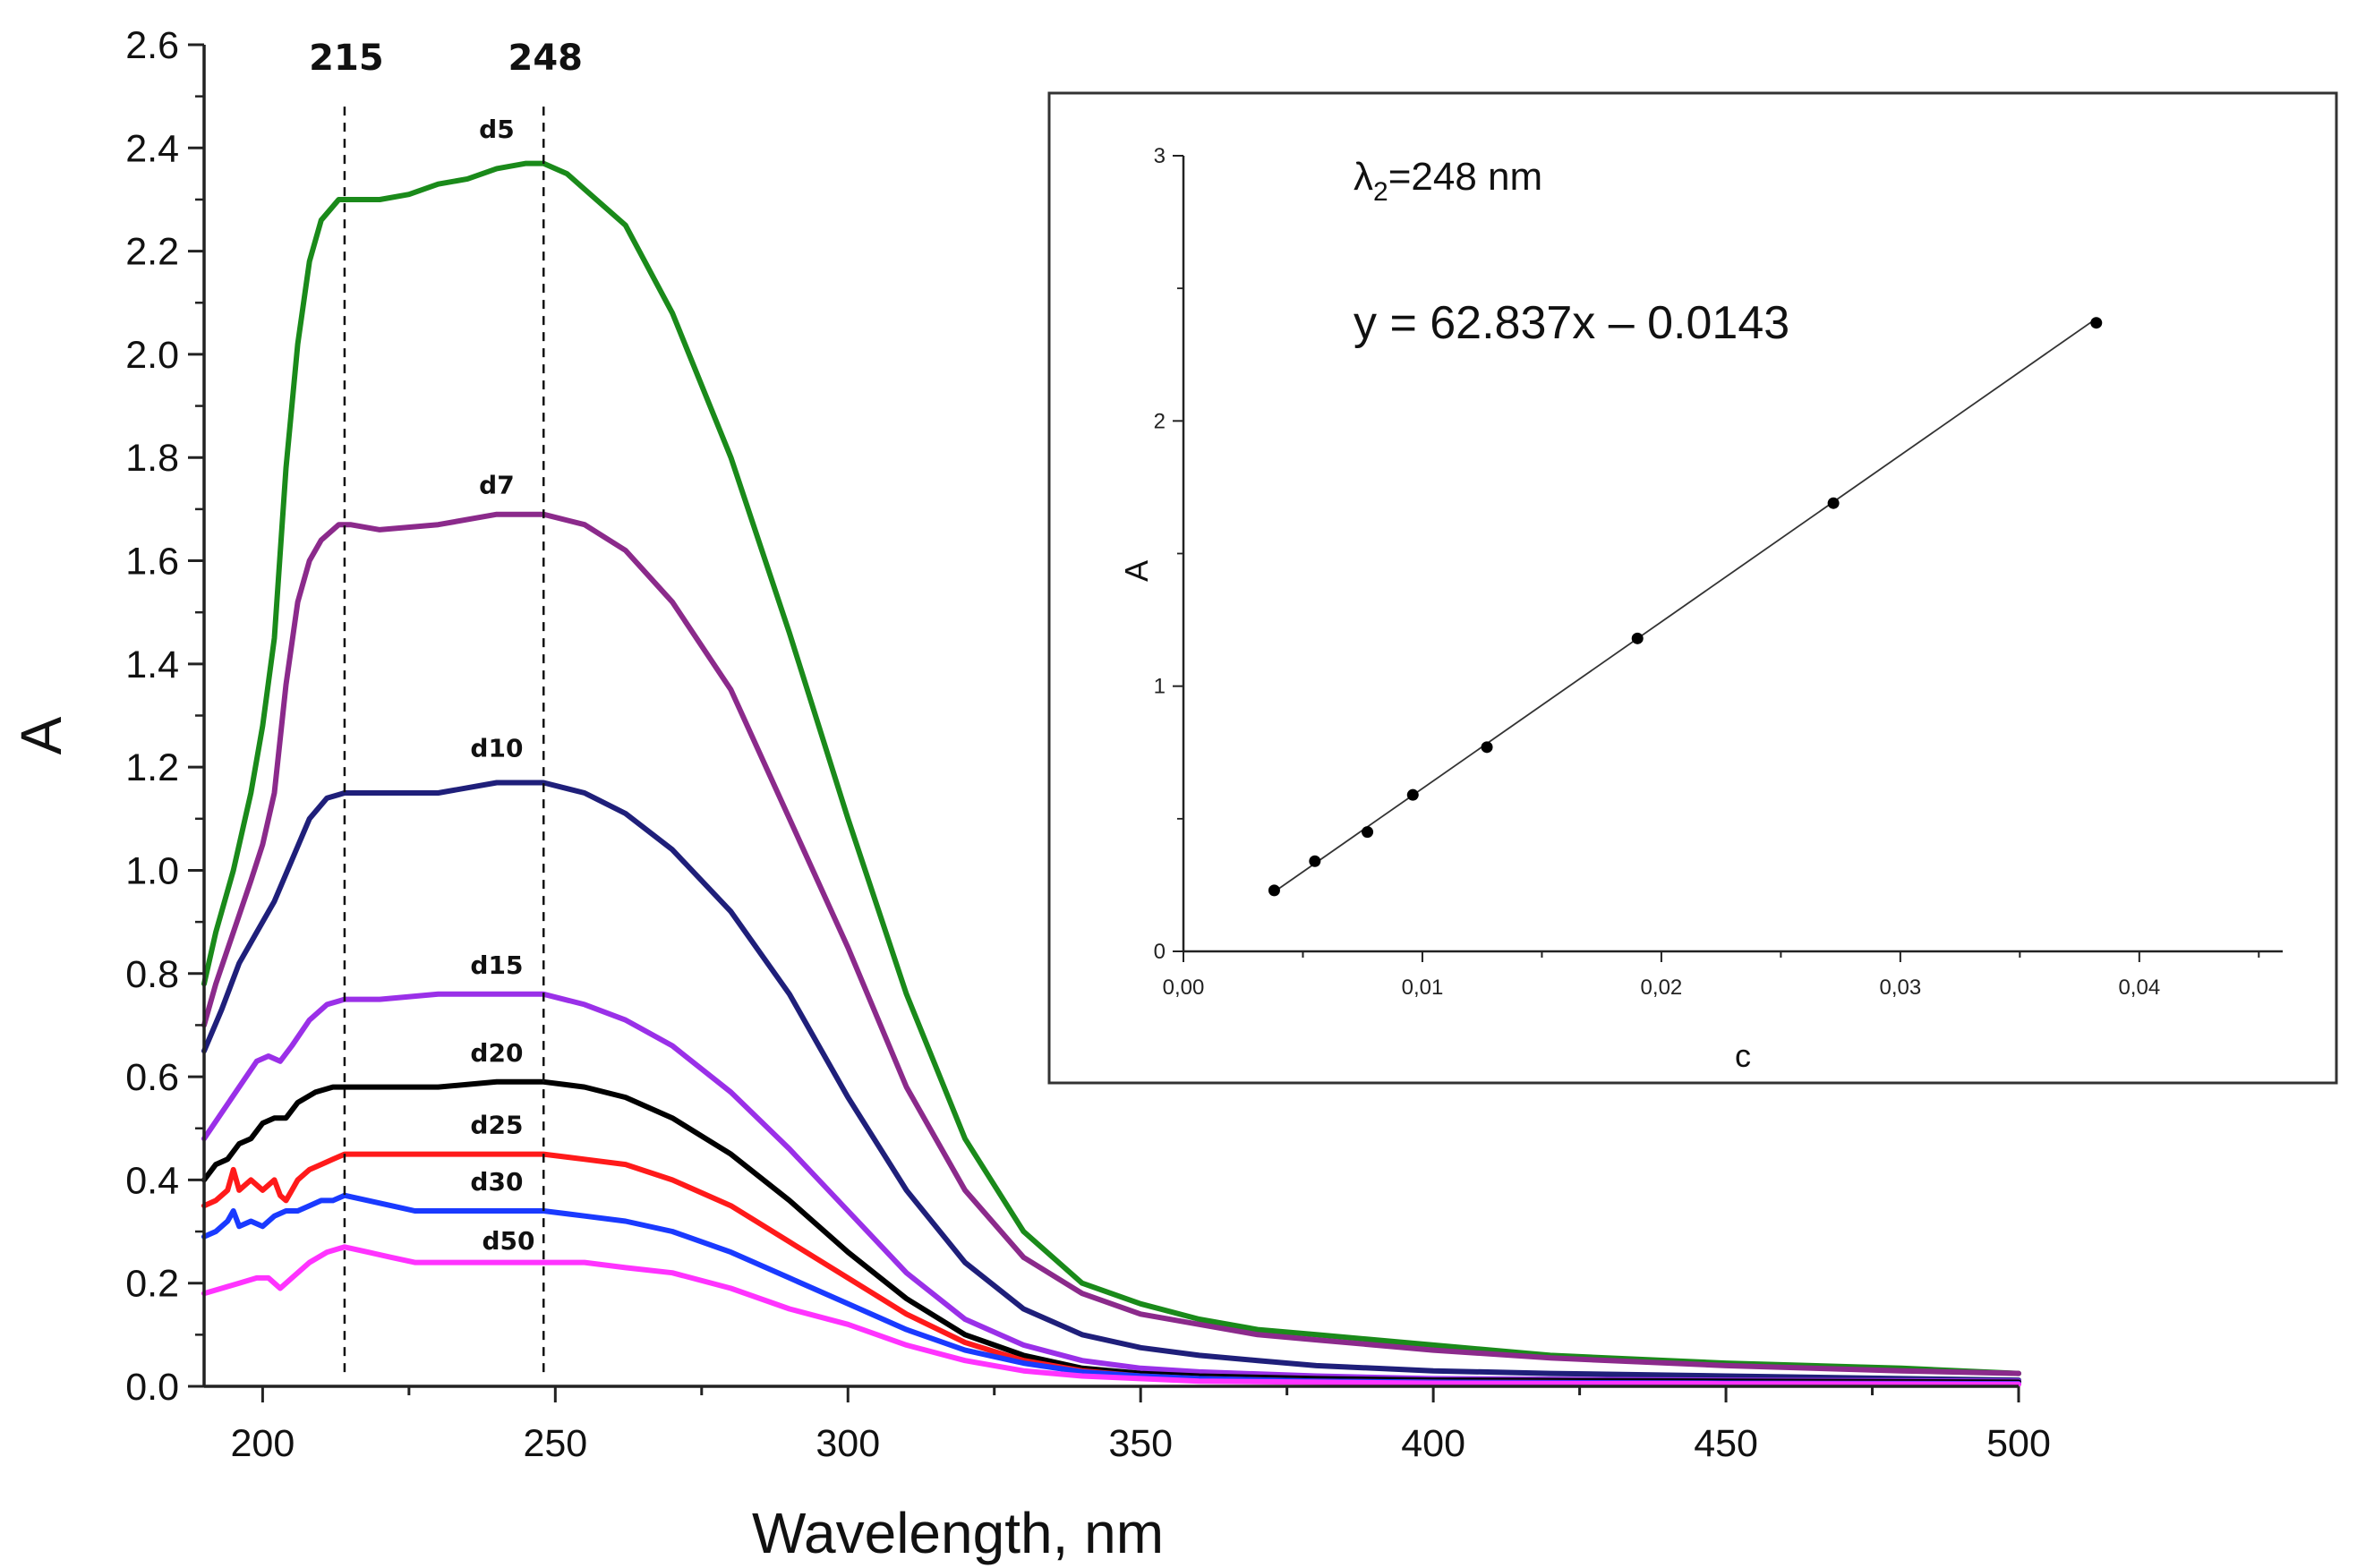 This screenshot has width=2357, height=1568. What do you see at coordinates (1136, 571) in the screenshot?
I see `inset-y-axis-title: A` at bounding box center [1136, 571].